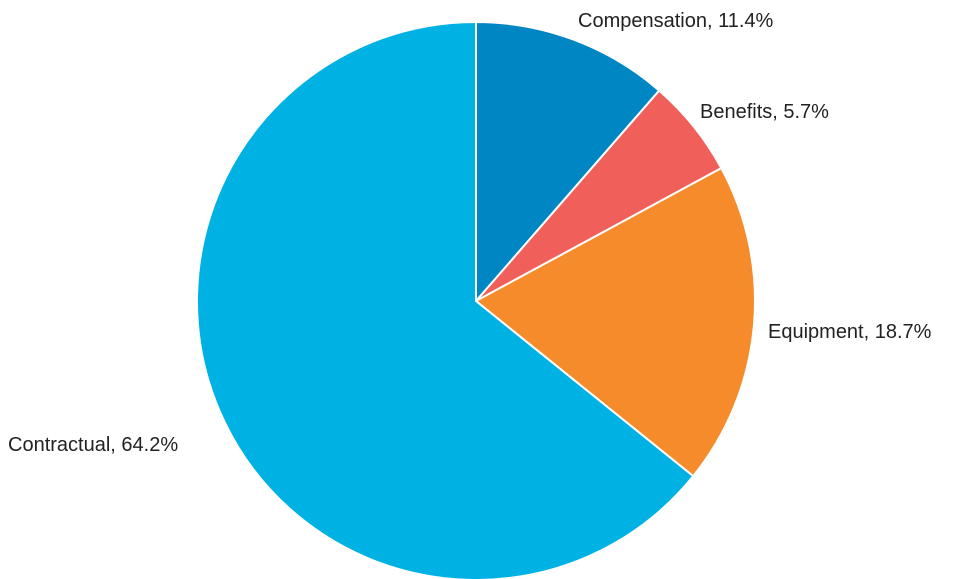  What do you see at coordinates (568, 162) in the screenshot?
I see `pie-slice-compensation` at bounding box center [568, 162].